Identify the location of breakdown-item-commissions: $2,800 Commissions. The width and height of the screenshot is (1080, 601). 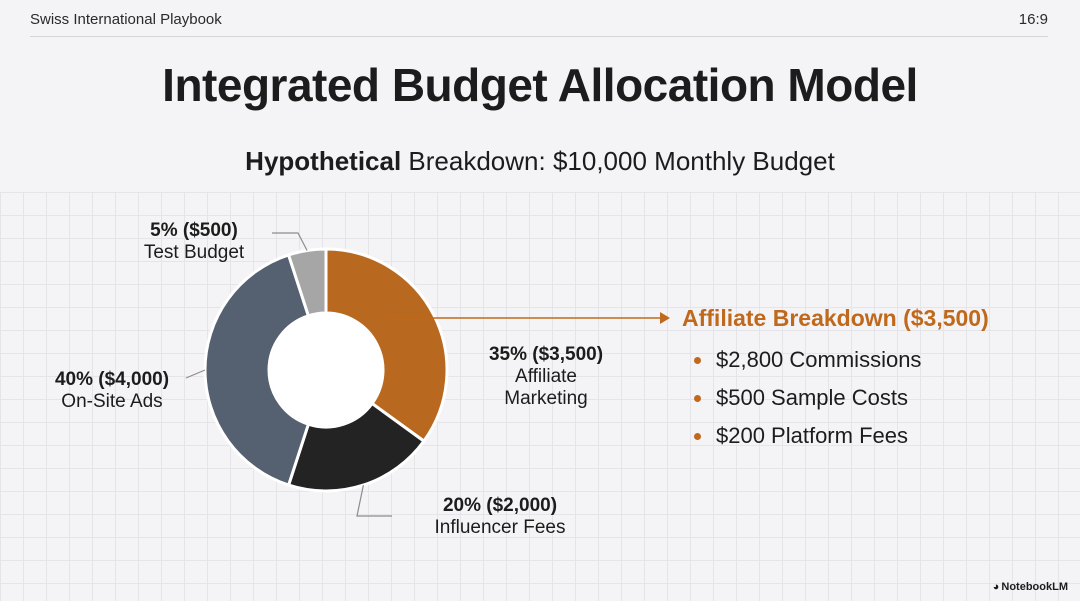
(835, 364).